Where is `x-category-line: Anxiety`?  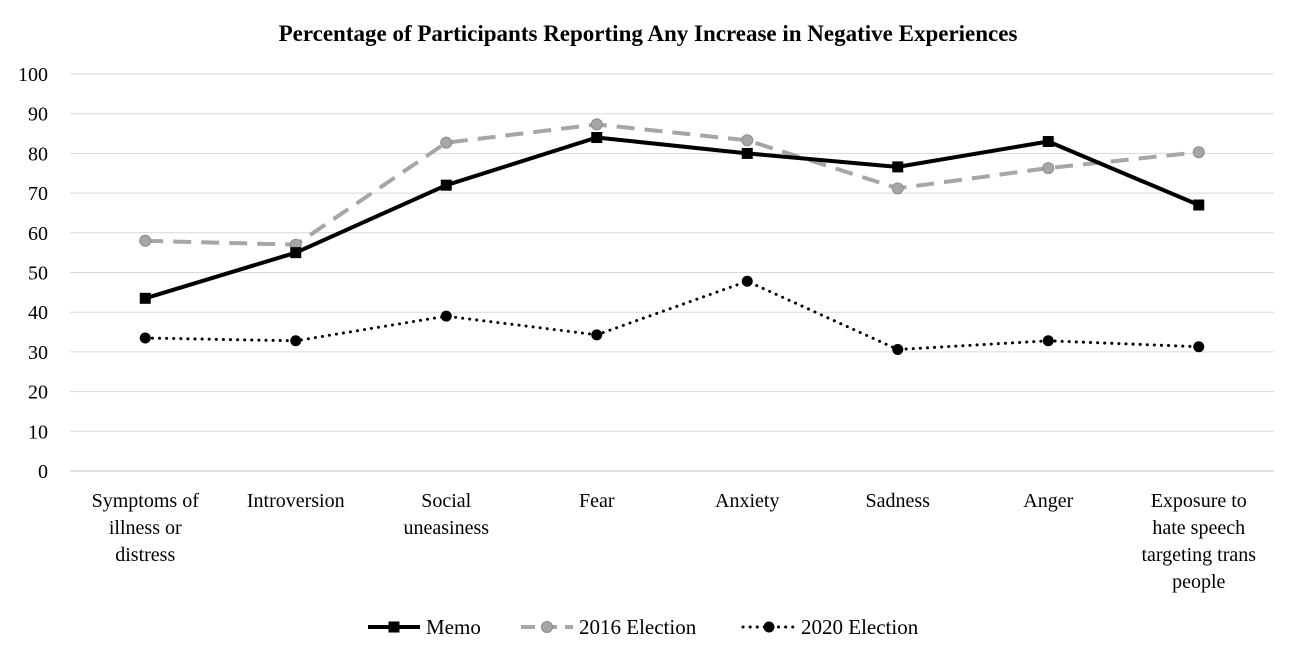 x-category-line: Anxiety is located at coordinates (747, 501).